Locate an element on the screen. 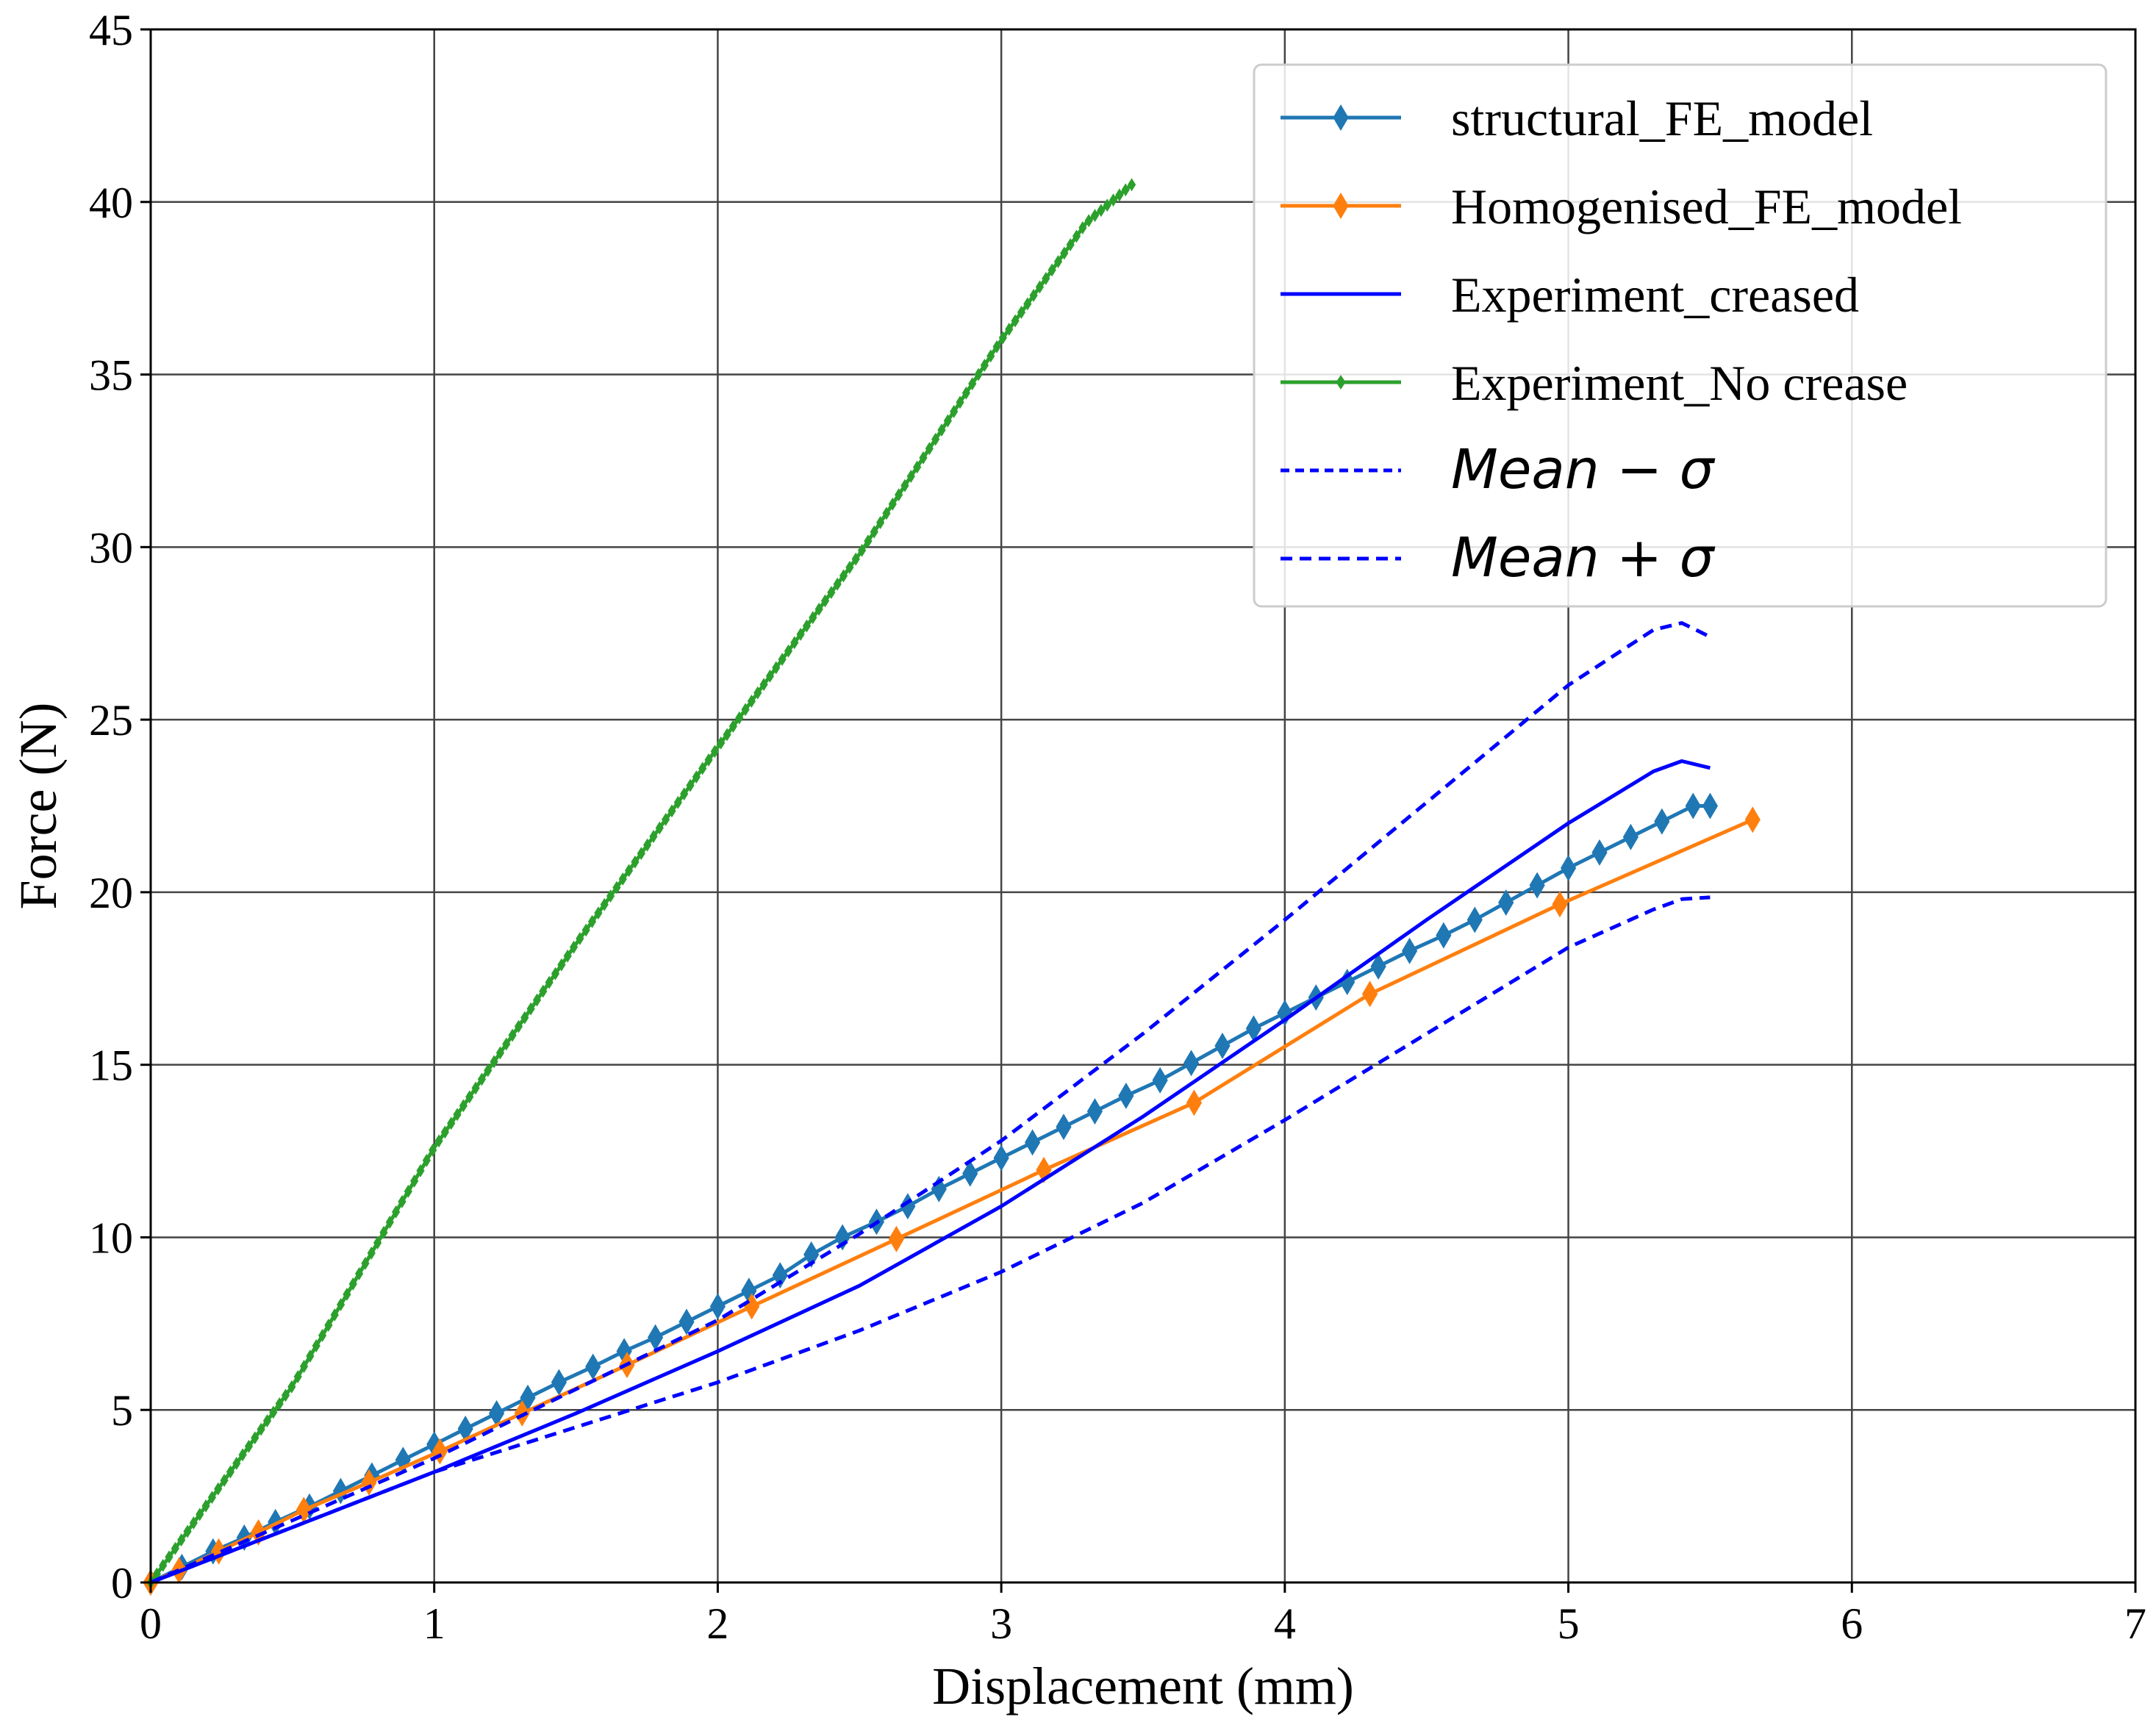 The image size is (2156, 1728). x-tick-label: 3 is located at coordinates (1001, 1624).